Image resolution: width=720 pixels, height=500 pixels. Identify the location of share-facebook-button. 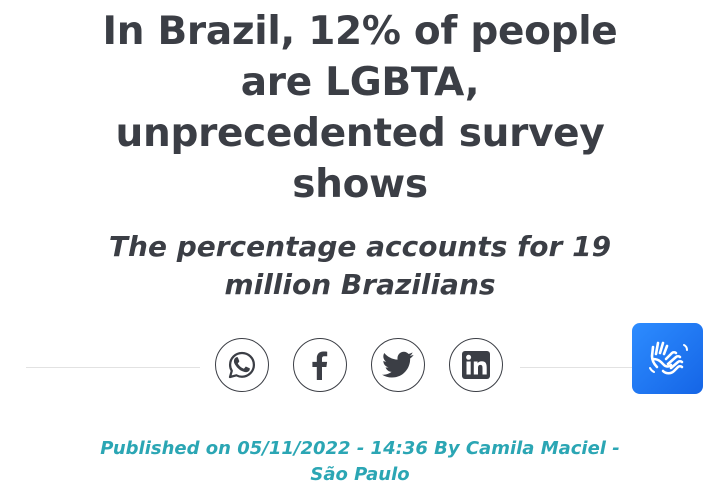
(320, 365).